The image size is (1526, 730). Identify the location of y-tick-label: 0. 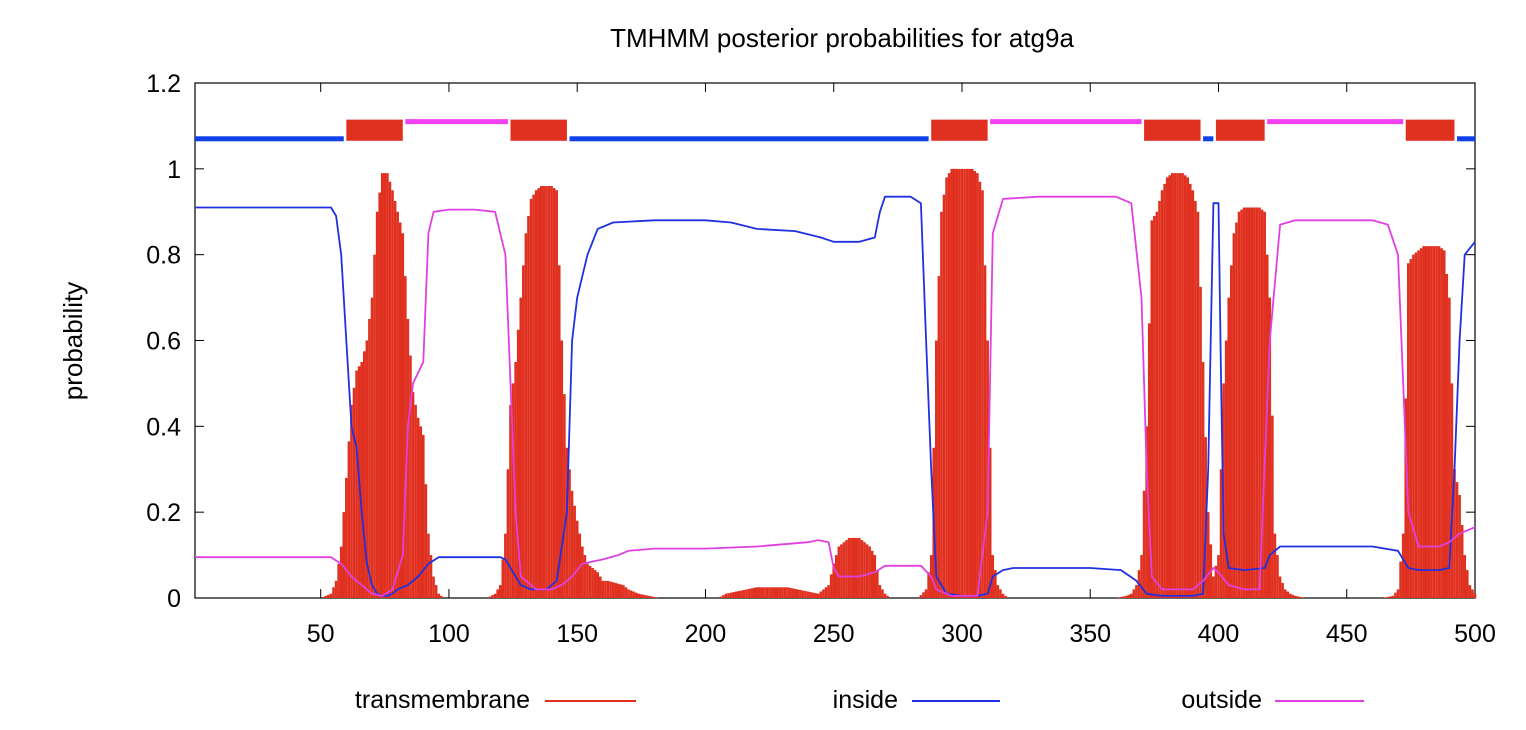
(174, 599).